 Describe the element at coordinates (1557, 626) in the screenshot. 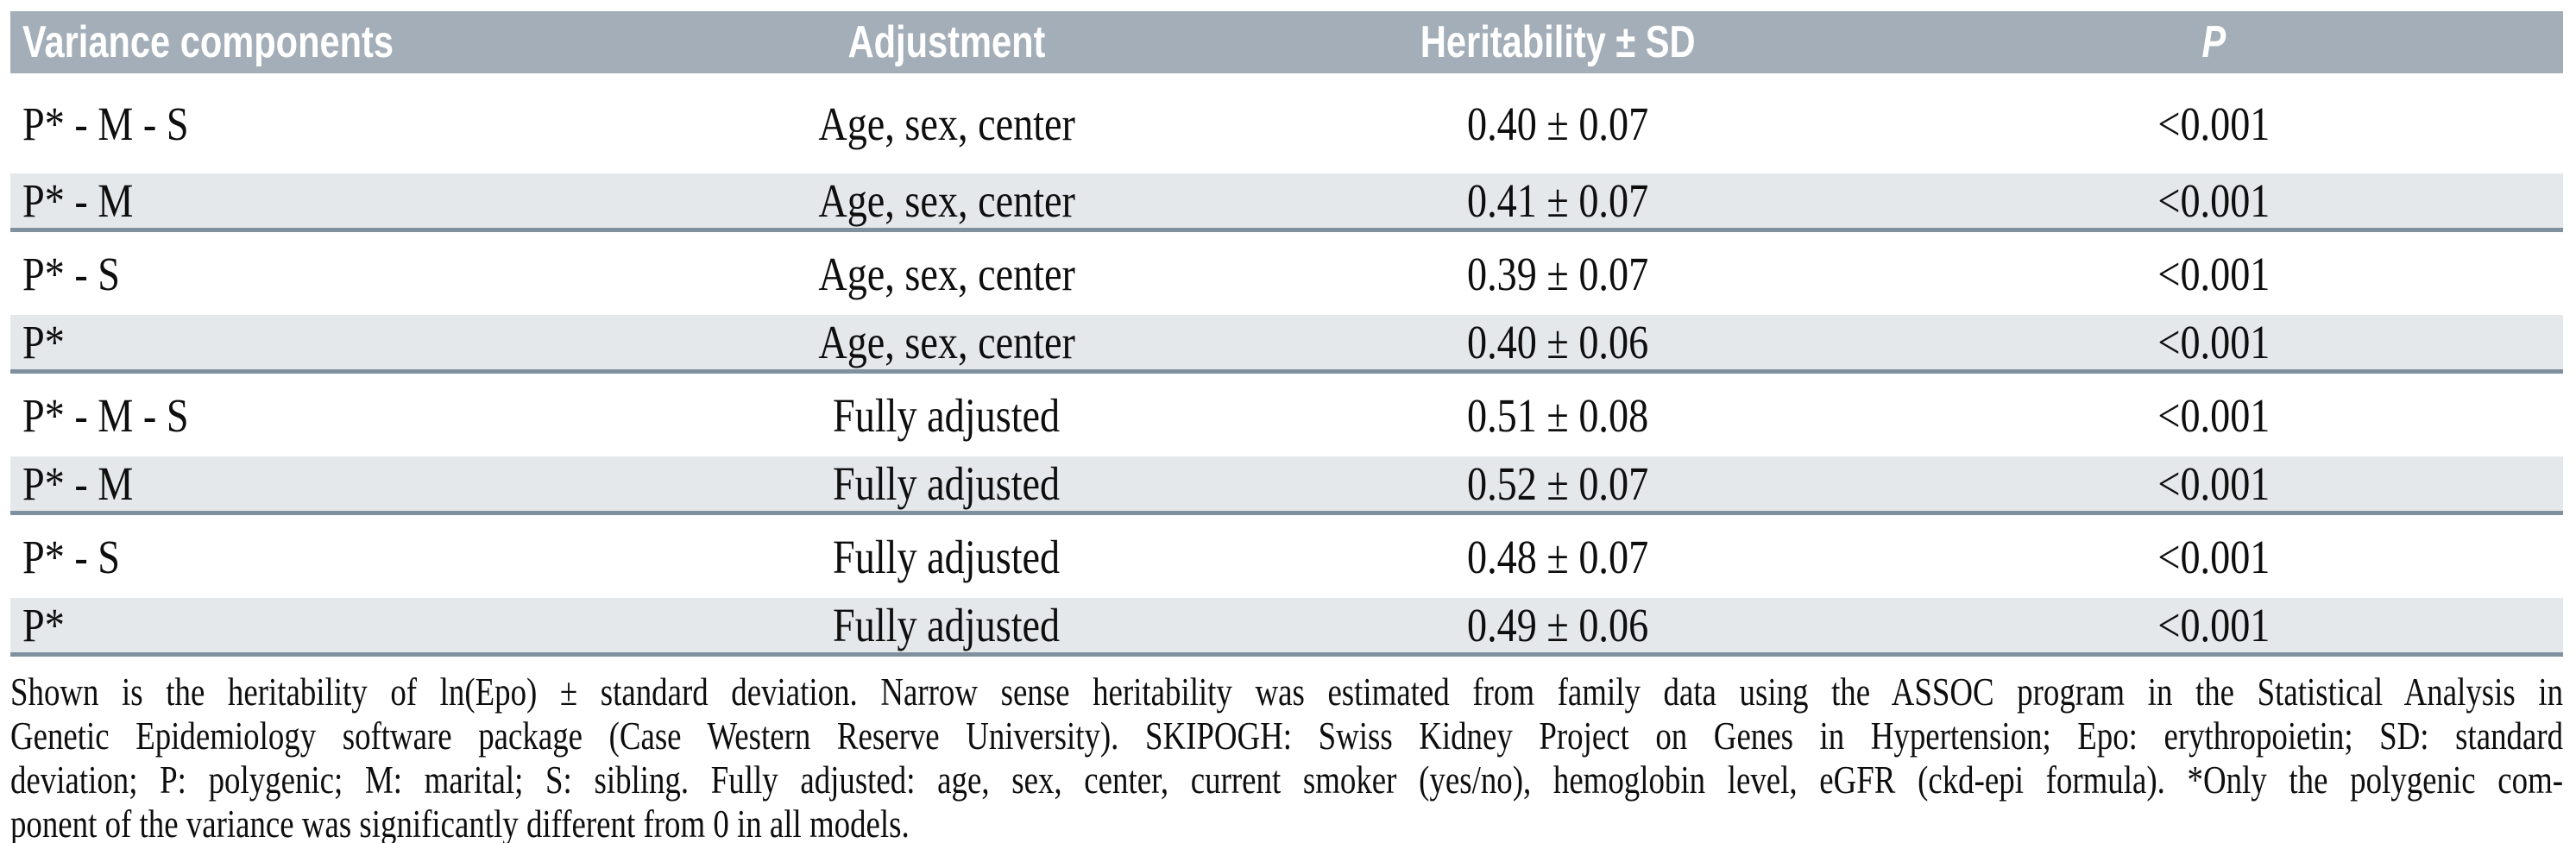

I see `cell-heritability: 0.49 ± 0.06` at that location.